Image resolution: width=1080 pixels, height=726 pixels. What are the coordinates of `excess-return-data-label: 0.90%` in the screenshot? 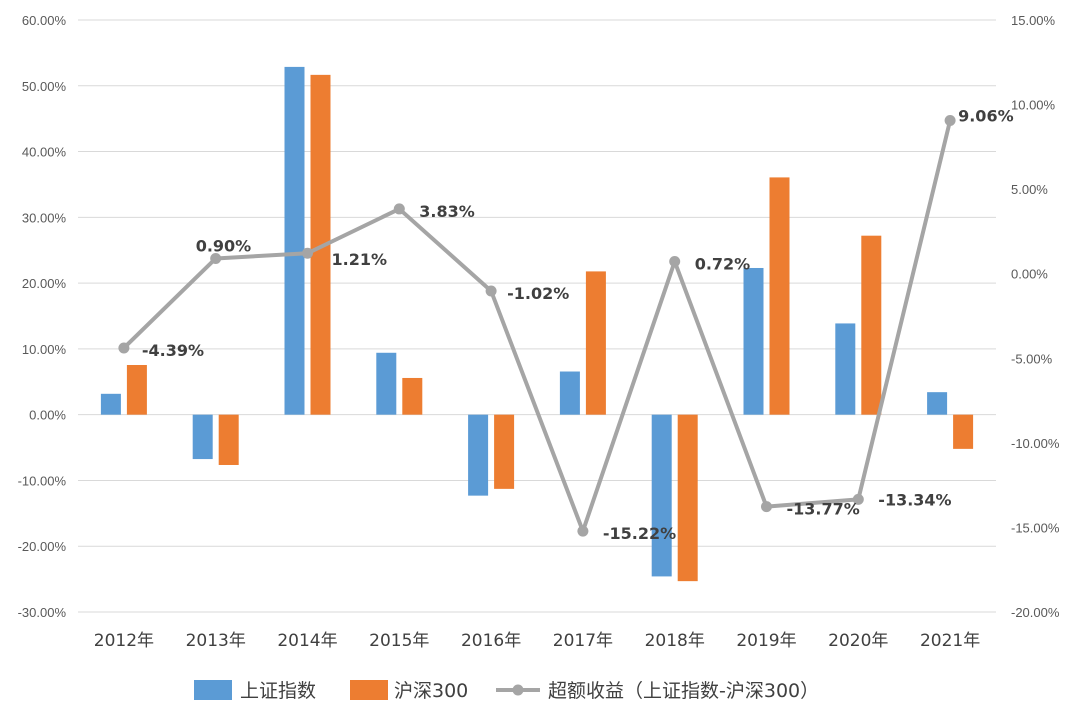 It's located at (224, 245).